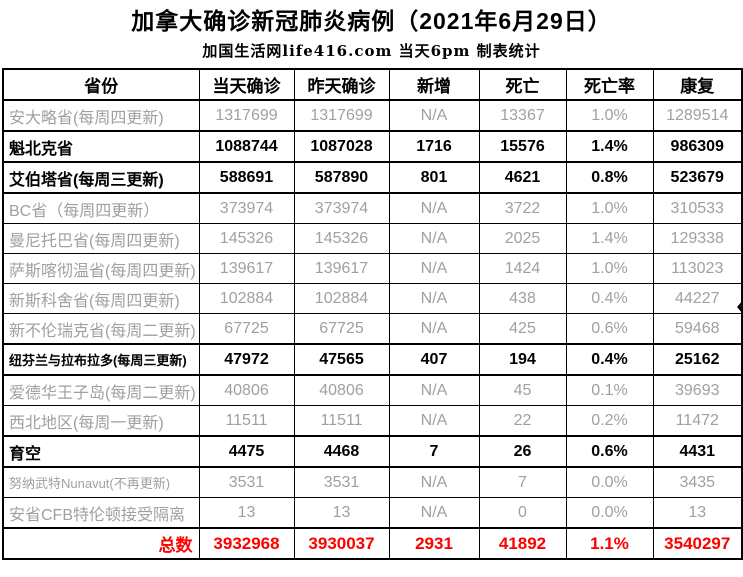  What do you see at coordinates (101, 268) in the screenshot?
I see `province-cell: 萨斯喀彻温省(每周四更新)` at bounding box center [101, 268].